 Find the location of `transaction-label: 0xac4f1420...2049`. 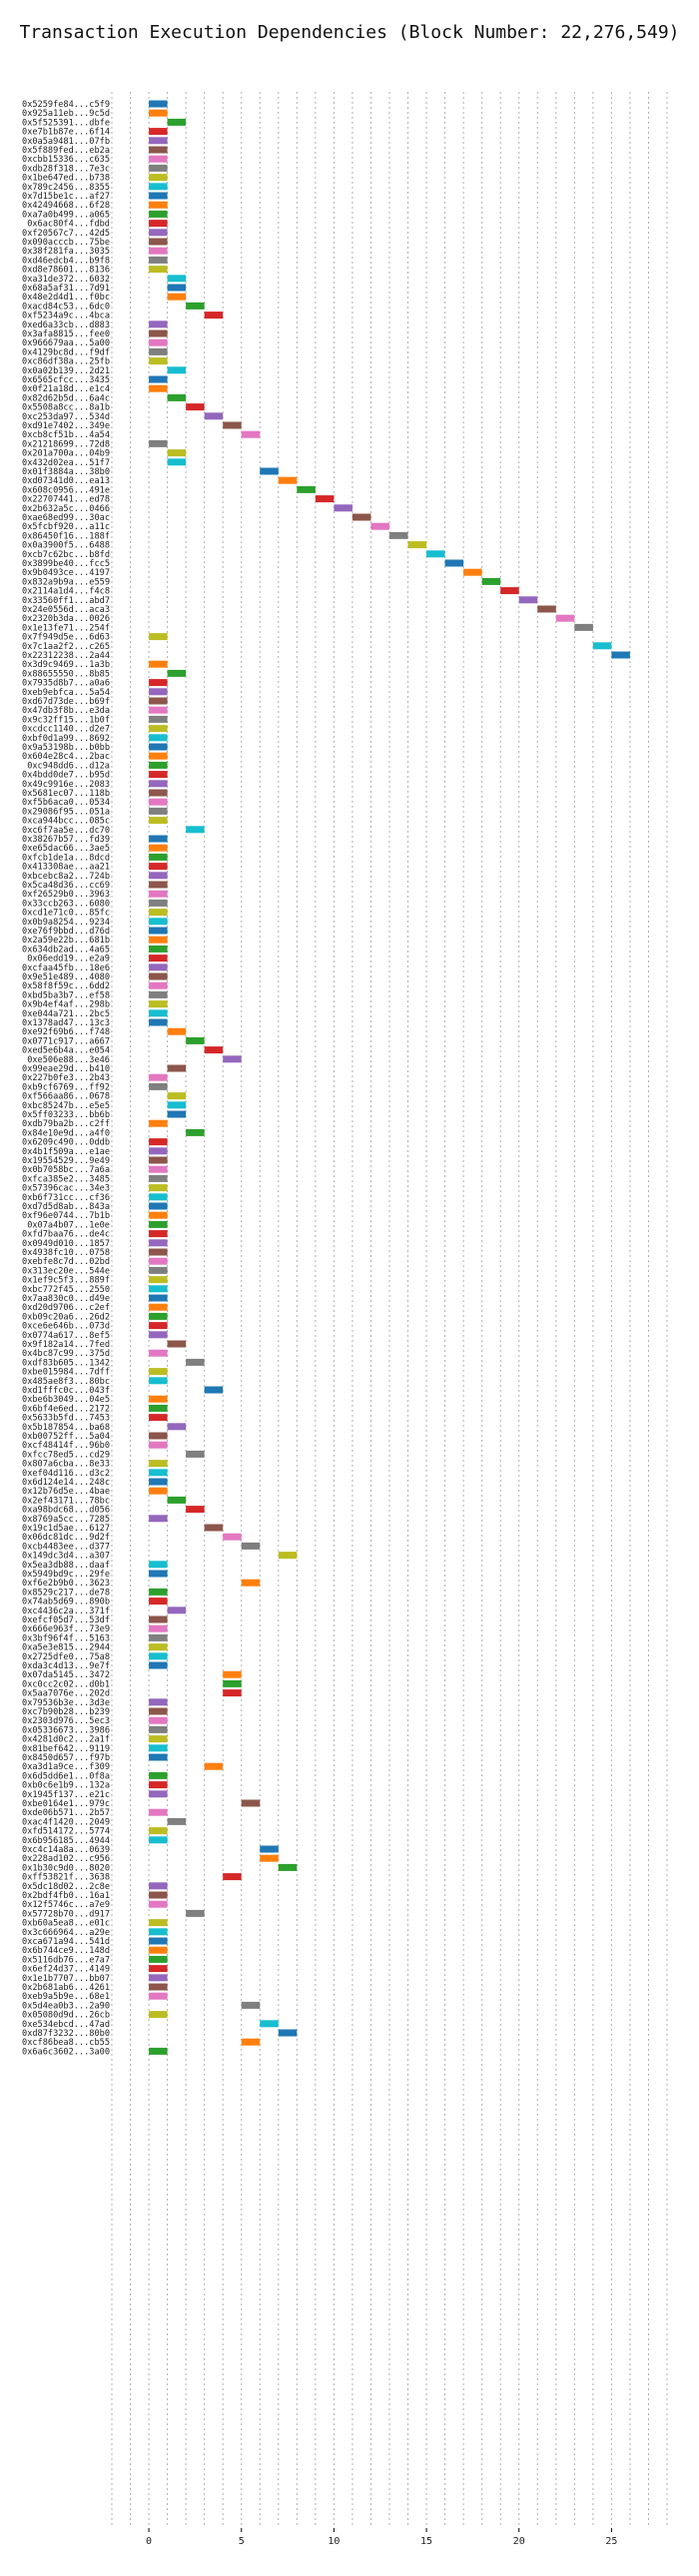

transaction-label: 0xac4f1420...2049 is located at coordinates (66, 1822).